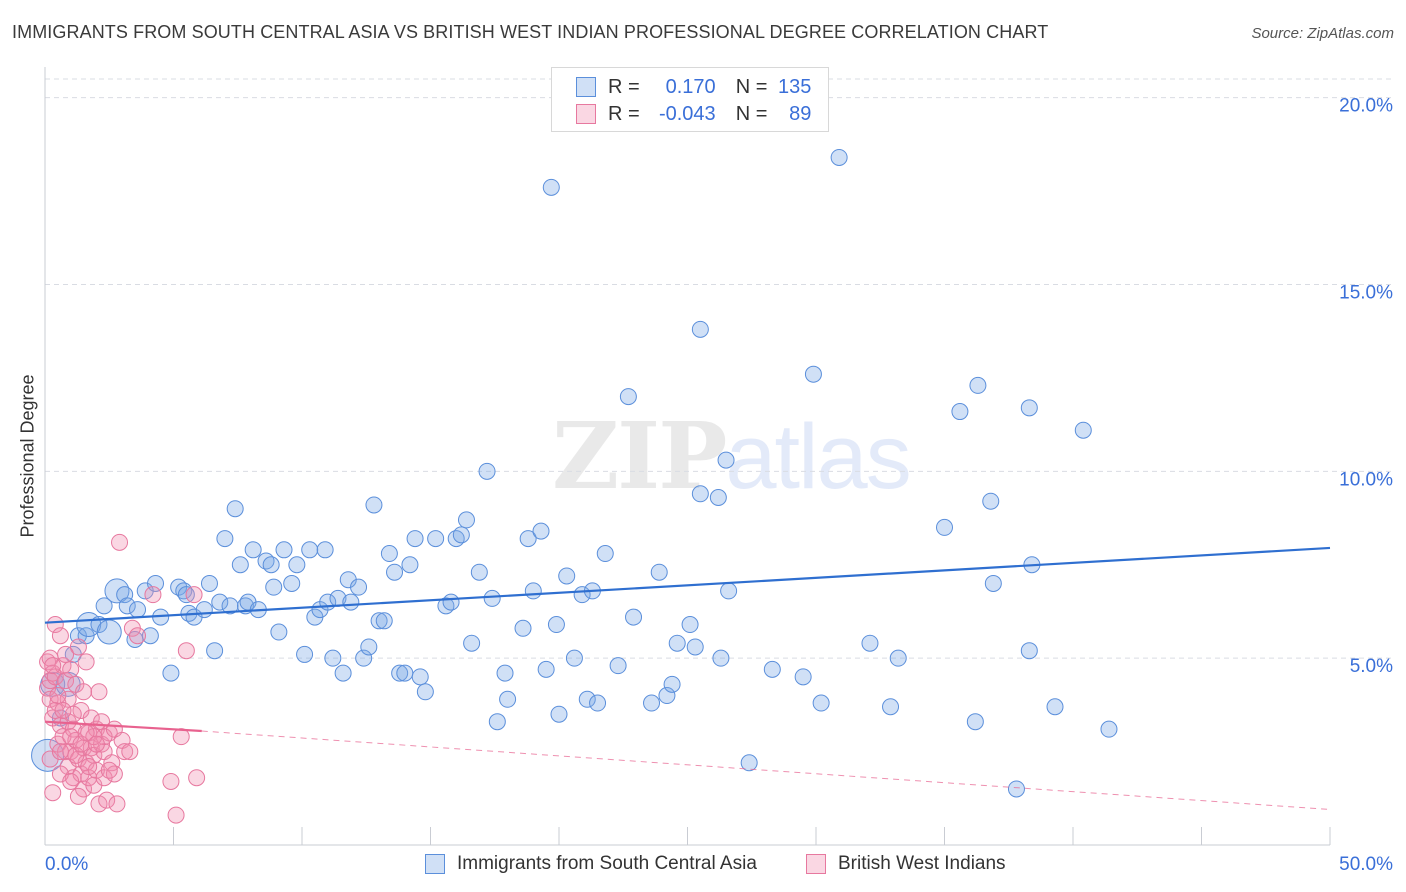 This screenshot has height=892, width=1406. I want to click on trend-line-british-west-indian, so click(123, 726).